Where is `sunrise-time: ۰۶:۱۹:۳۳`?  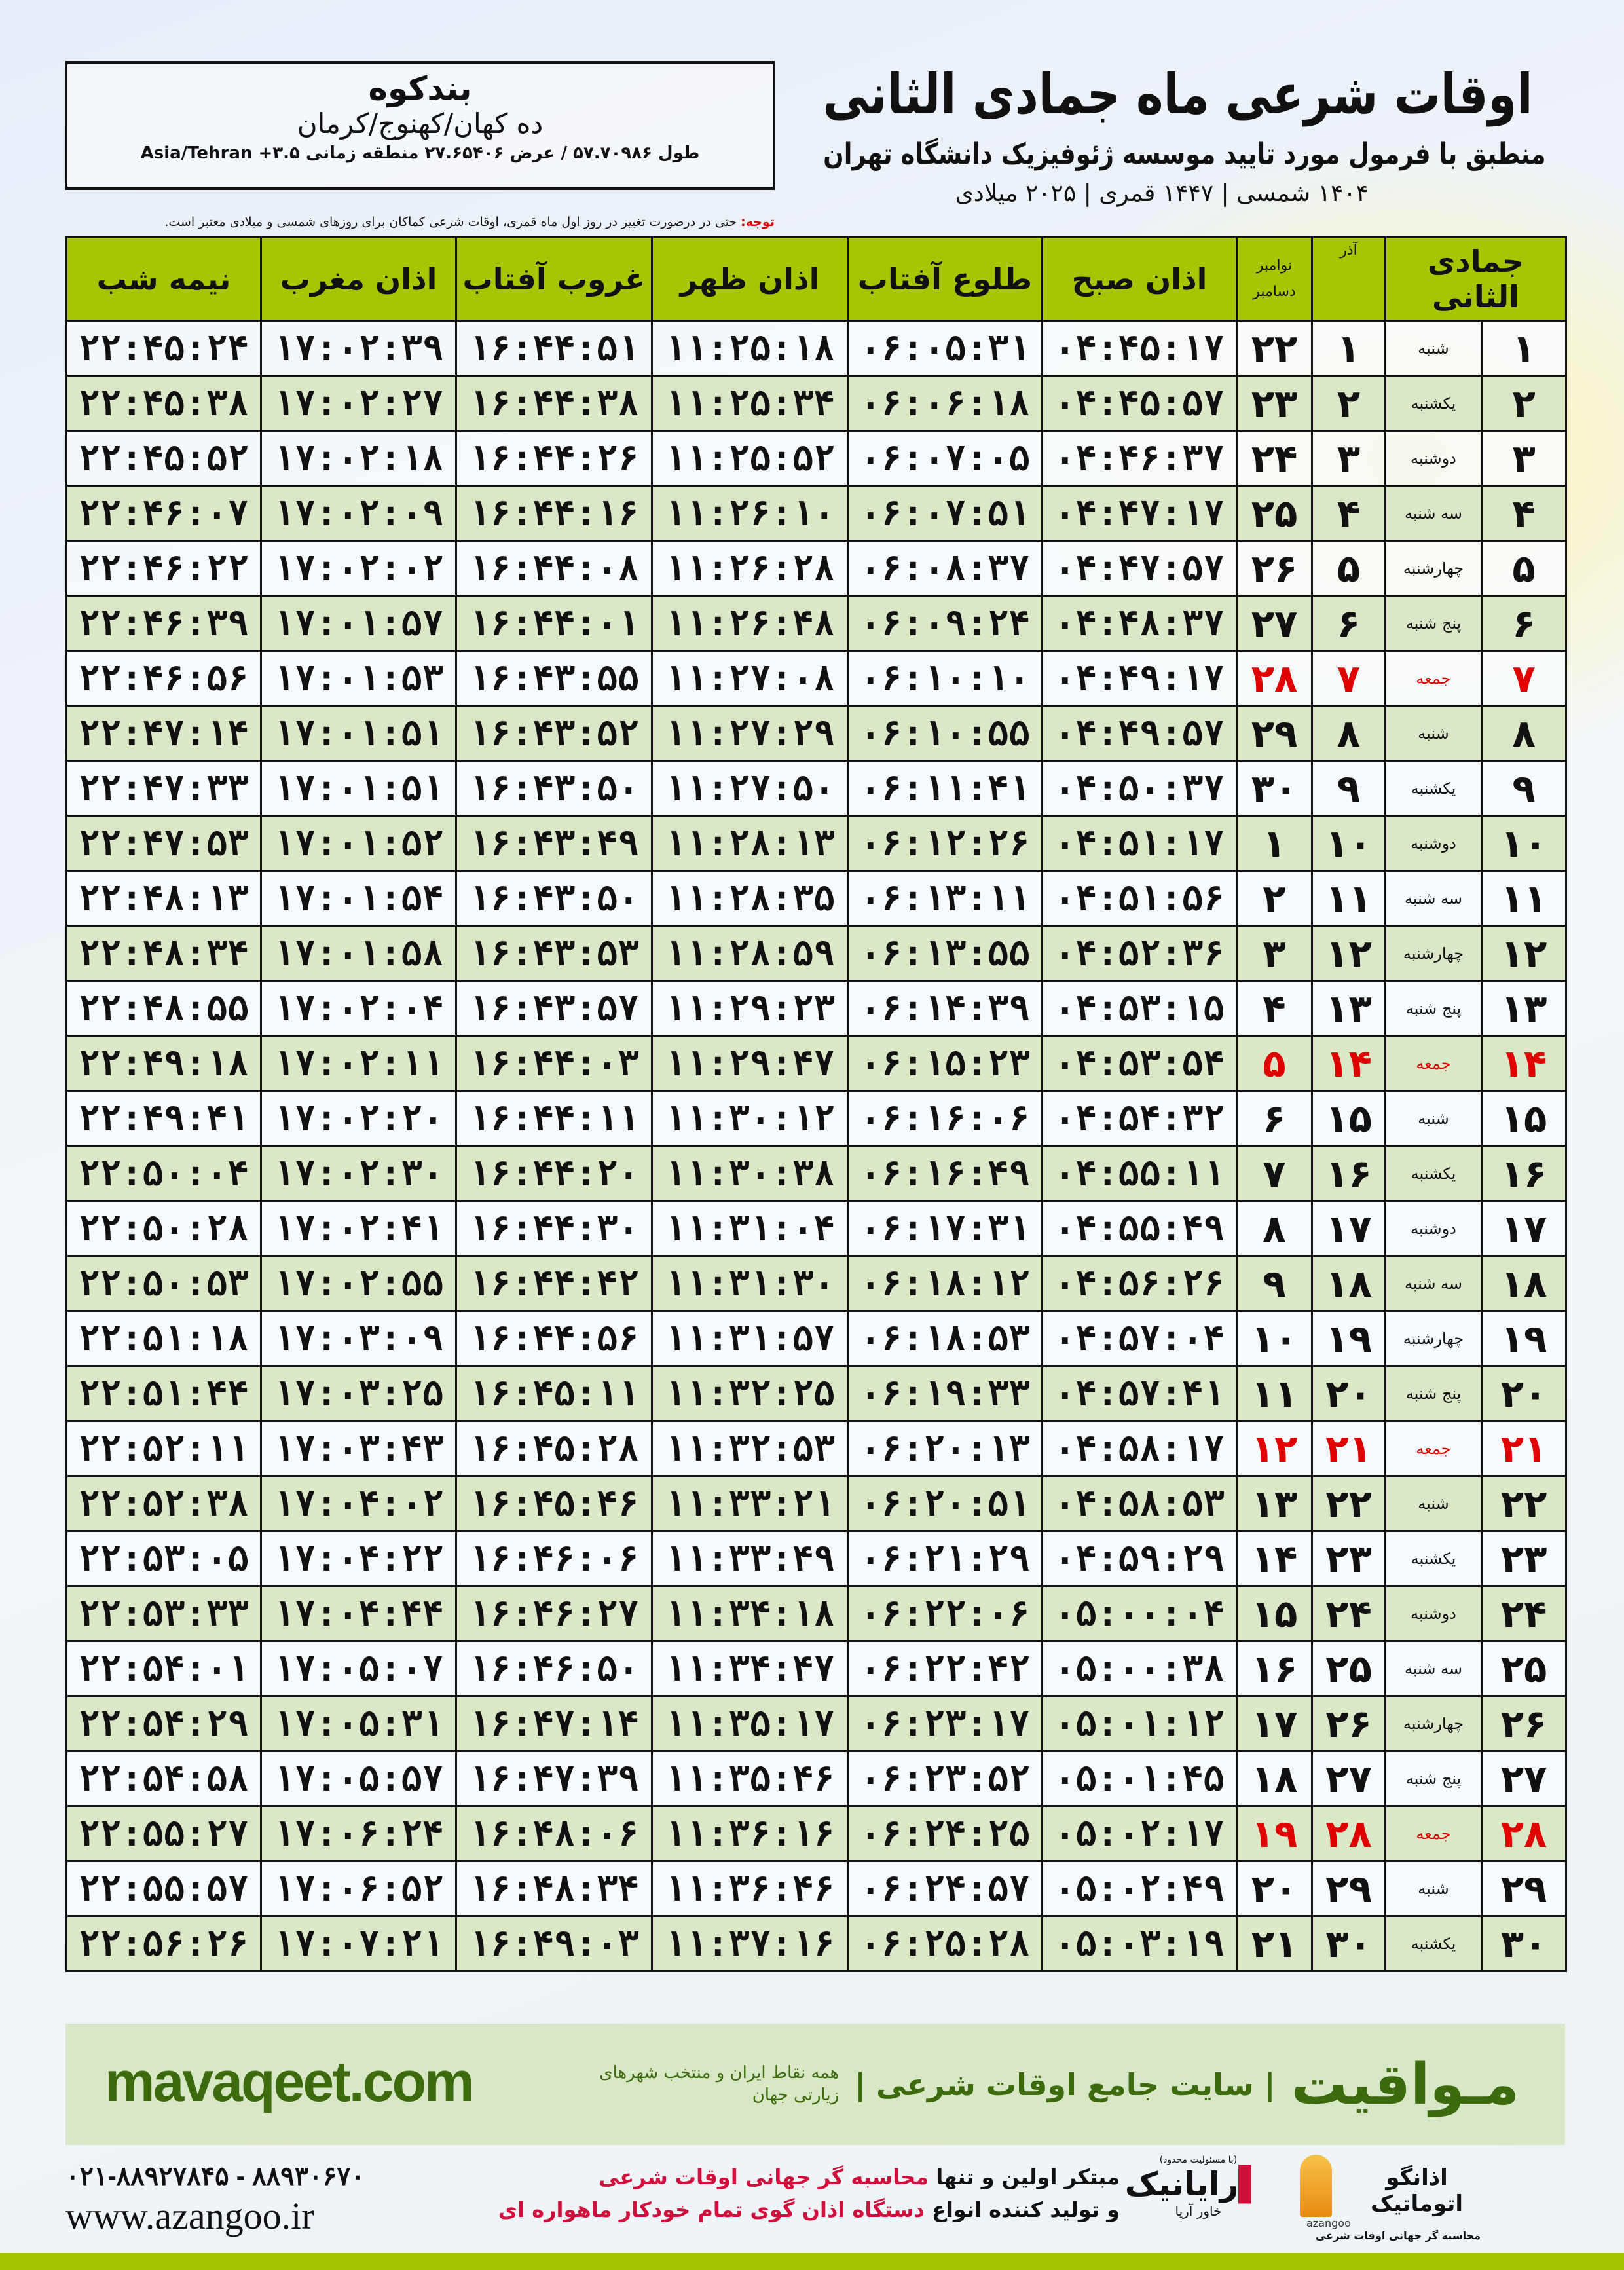
sunrise-time: ۰۶:۱۹:۳۳ is located at coordinates (945, 1393).